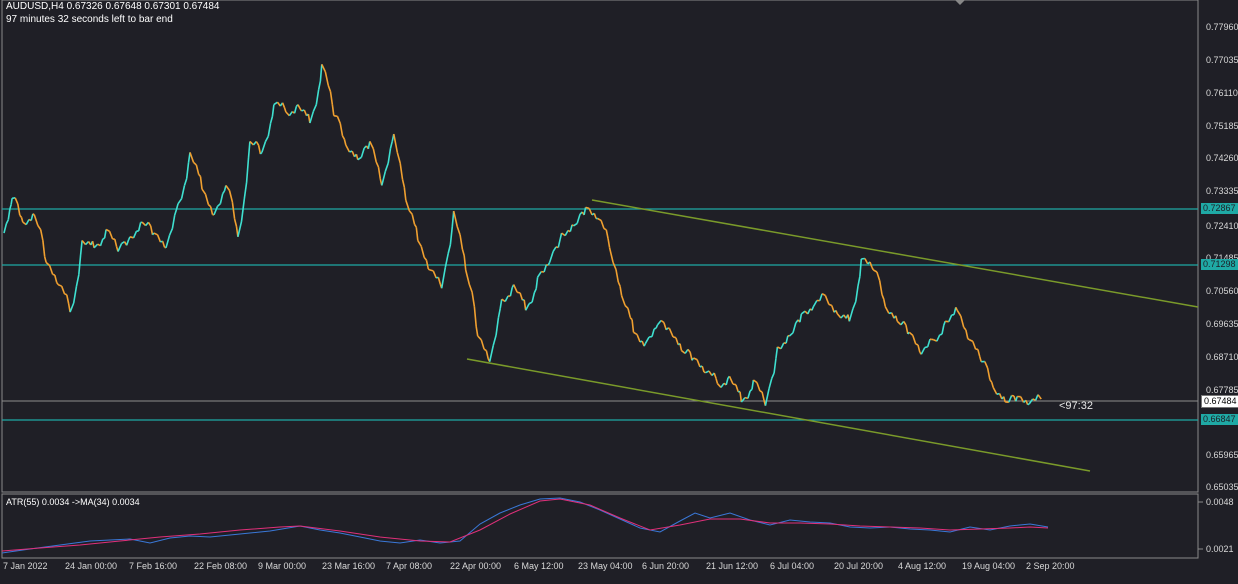  Describe the element at coordinates (858, 566) in the screenshot. I see `time-axis-label: 20 Jul 20:00` at that location.